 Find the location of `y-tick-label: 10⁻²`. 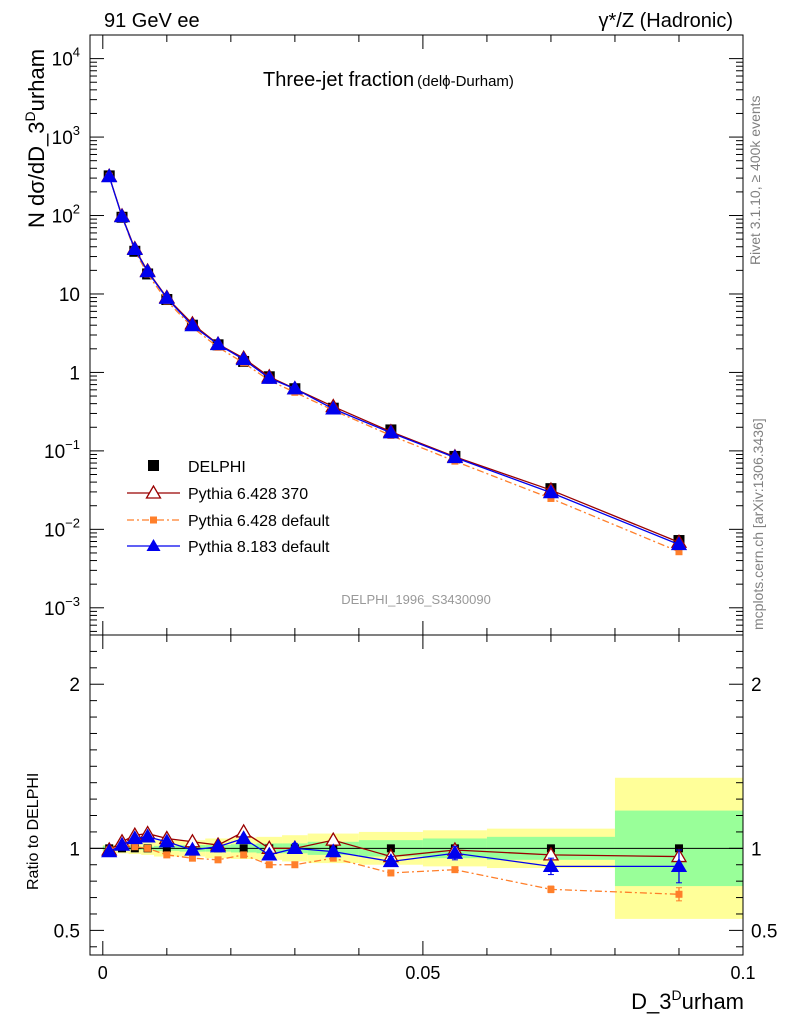

y-tick-label: 10⁻² is located at coordinates (62, 528).